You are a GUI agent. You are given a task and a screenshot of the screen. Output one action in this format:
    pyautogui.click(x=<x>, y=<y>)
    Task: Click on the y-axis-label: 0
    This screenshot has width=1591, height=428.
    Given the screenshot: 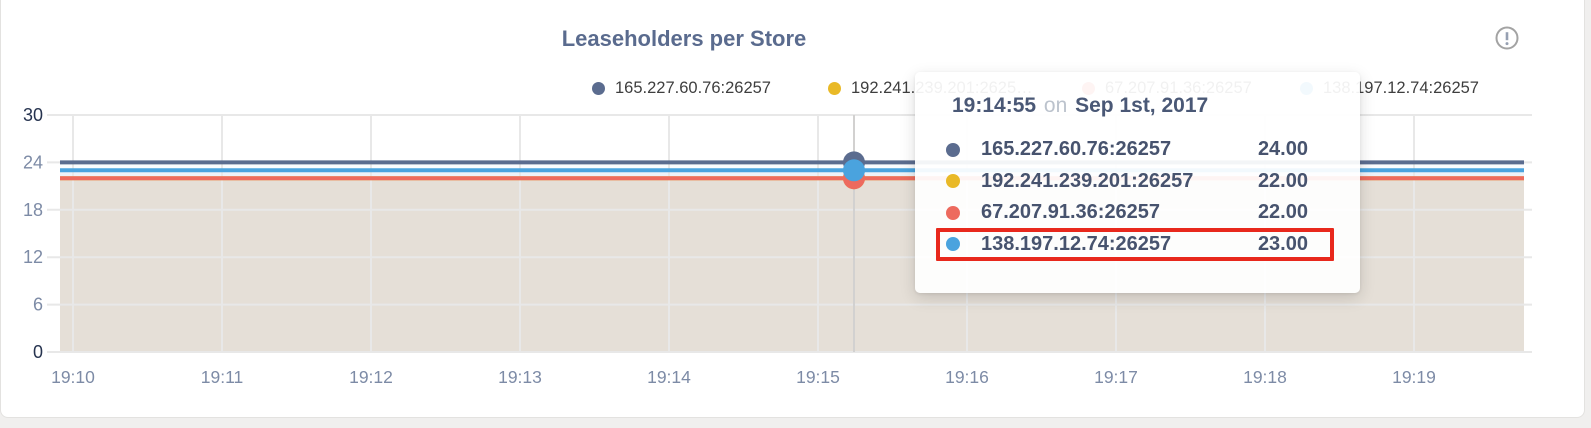 What is the action you would take?
    pyautogui.click(x=38, y=352)
    